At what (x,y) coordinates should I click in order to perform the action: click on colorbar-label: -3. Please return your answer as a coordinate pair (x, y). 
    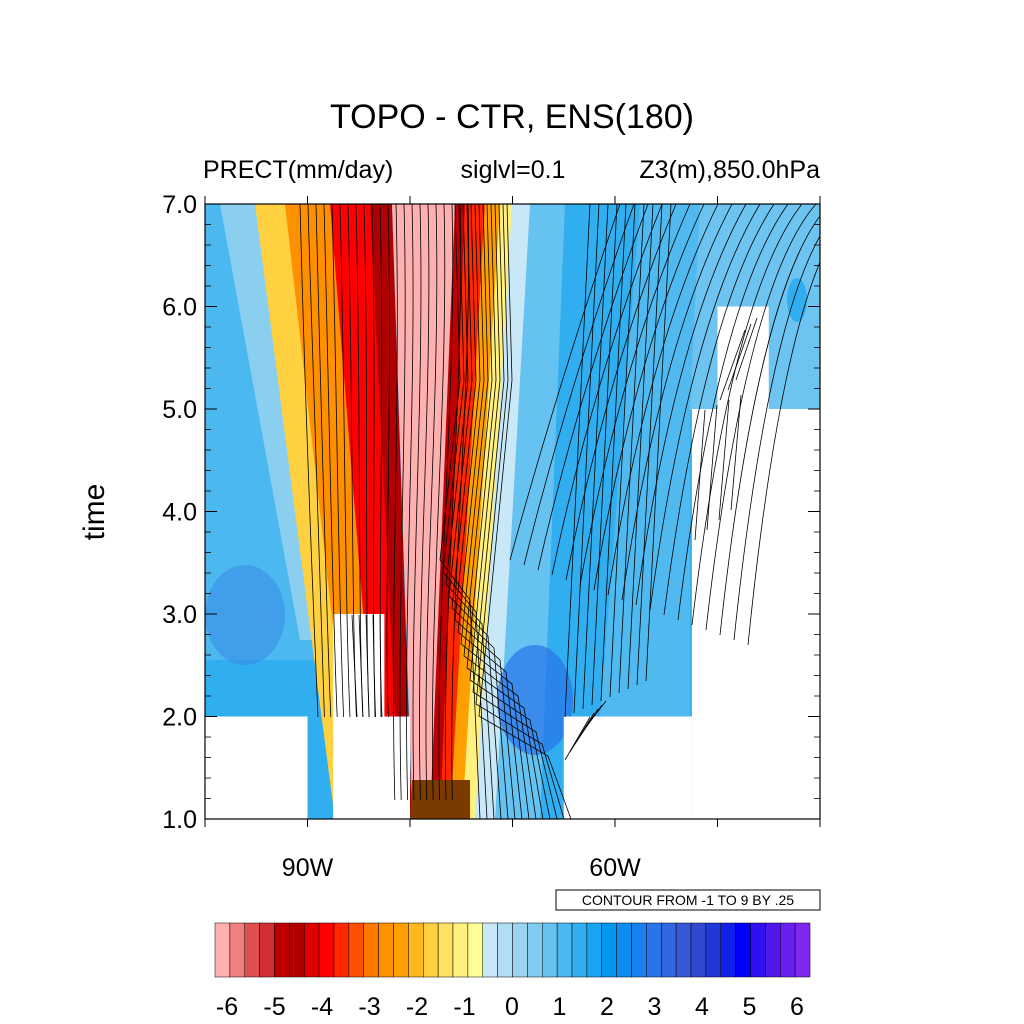
    Looking at the image, I should click on (369, 1007).